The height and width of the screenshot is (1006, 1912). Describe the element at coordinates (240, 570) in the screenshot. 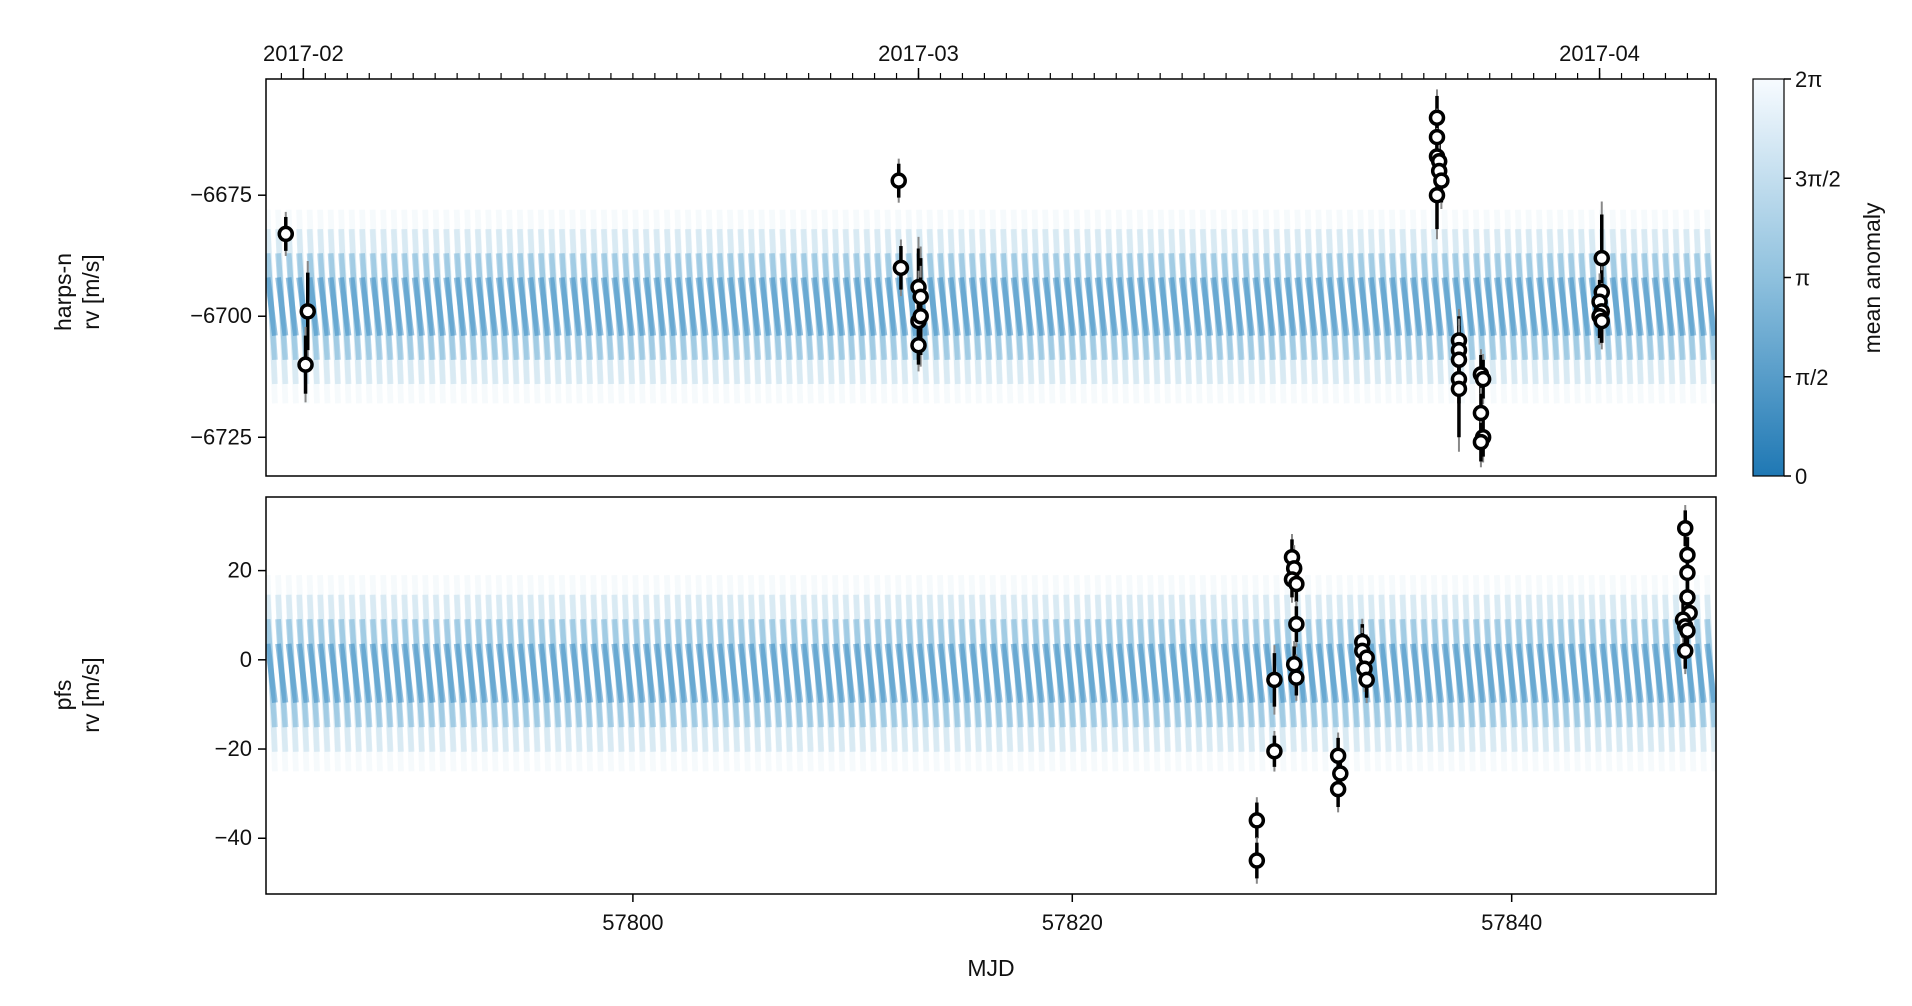

I see `y-tick-label: 20` at that location.